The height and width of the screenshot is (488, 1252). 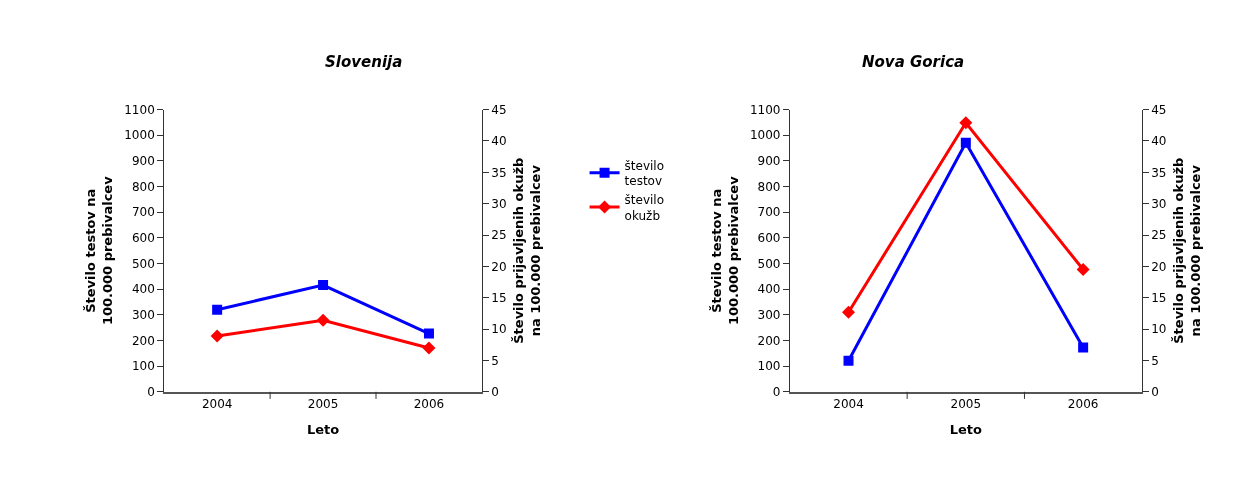 I want to click on chart-title: Nova Gorica, so click(x=913, y=62).